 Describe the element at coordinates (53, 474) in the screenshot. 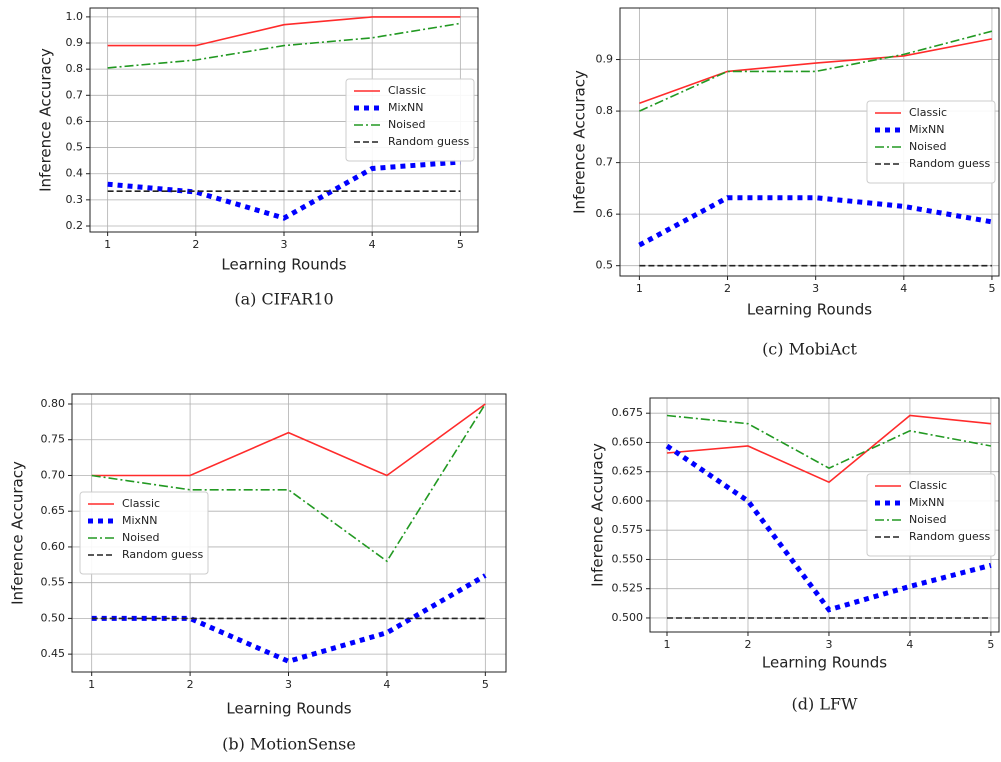

I see `y-tick-label: 0.70` at that location.